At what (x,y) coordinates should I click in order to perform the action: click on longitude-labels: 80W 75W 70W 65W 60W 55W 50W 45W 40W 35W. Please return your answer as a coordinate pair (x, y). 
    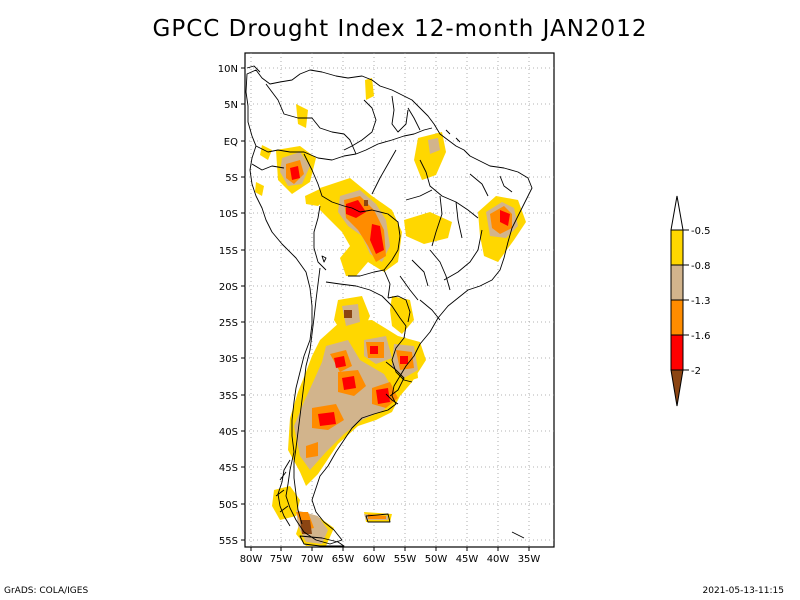
    Looking at the image, I should click on (390, 559).